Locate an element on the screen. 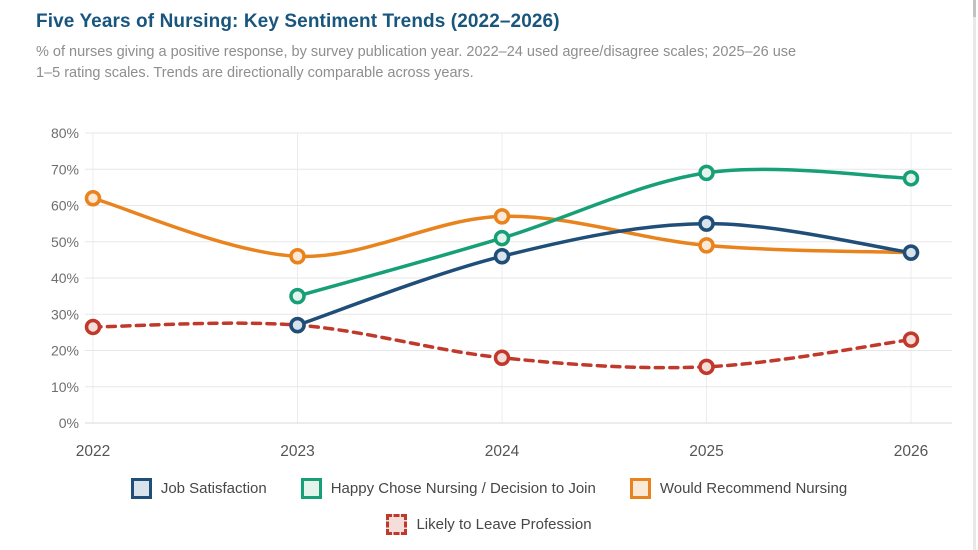 The width and height of the screenshot is (978, 550). svg-text: 0% is located at coordinates (69, 423).